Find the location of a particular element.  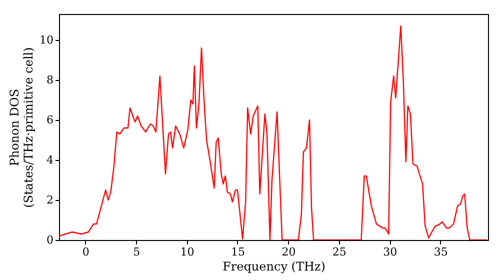

y-tick-label: 6 is located at coordinates (50, 120).